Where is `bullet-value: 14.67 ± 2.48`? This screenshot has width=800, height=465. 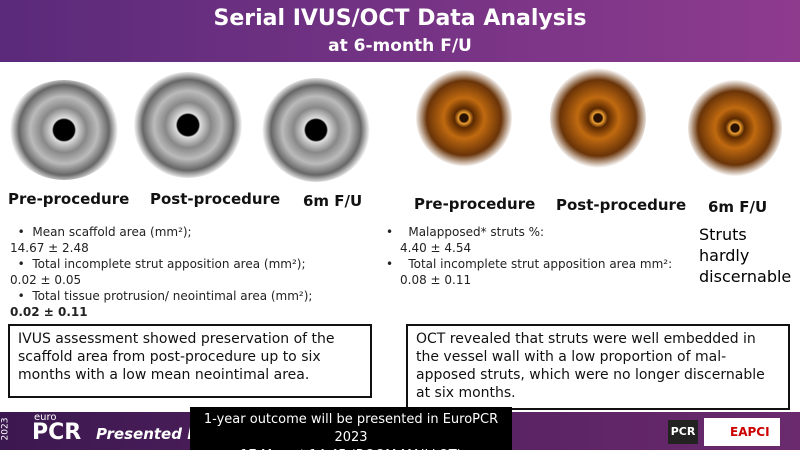 bullet-value: 14.67 ± 2.48 is located at coordinates (49, 248).